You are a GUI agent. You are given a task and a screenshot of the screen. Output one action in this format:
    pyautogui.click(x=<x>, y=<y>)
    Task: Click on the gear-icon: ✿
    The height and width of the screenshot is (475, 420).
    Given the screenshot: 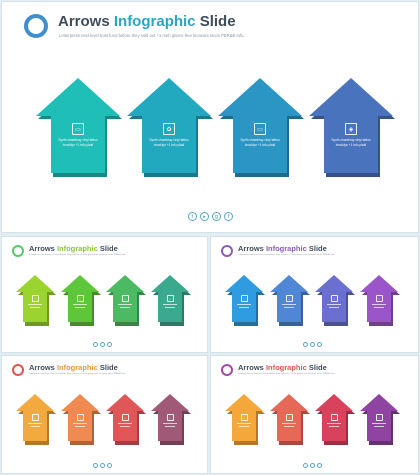 What is the action you would take?
    pyautogui.click(x=169, y=129)
    